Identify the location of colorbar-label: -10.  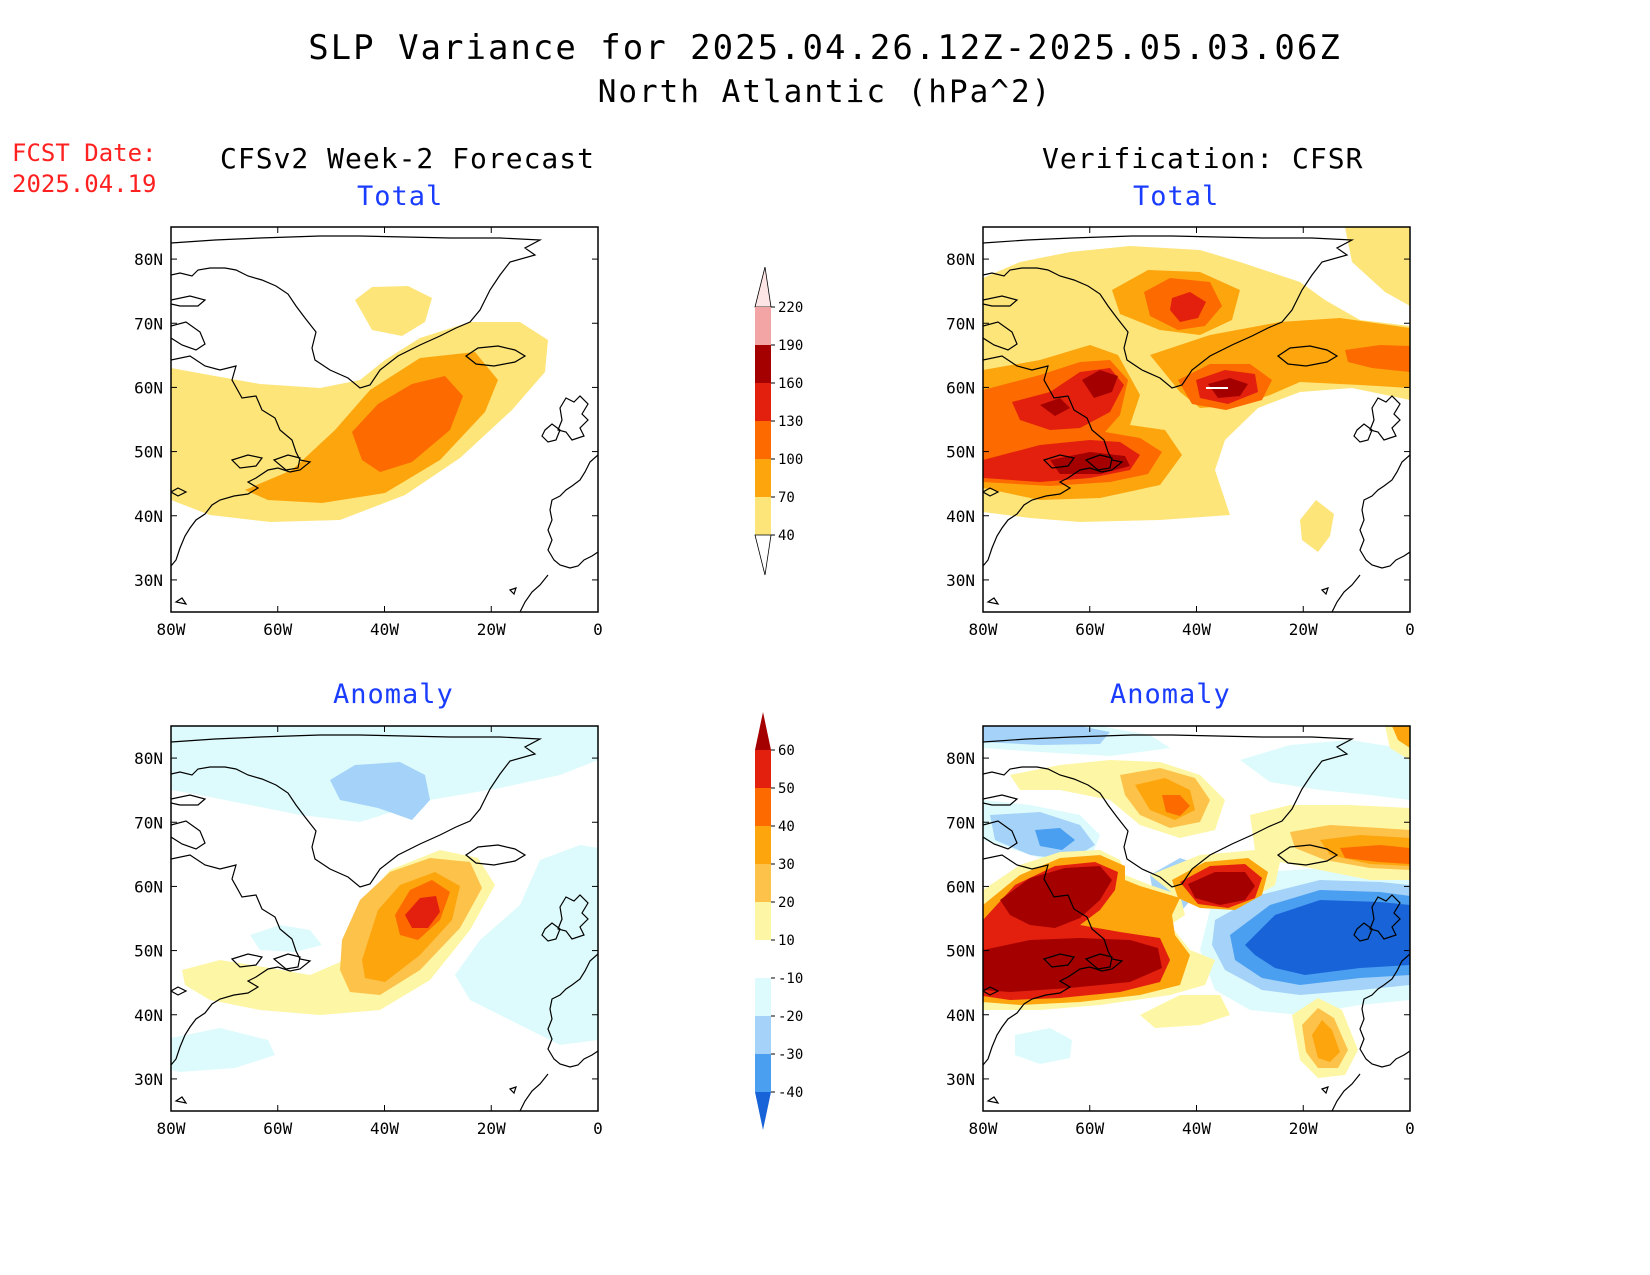
(790, 979).